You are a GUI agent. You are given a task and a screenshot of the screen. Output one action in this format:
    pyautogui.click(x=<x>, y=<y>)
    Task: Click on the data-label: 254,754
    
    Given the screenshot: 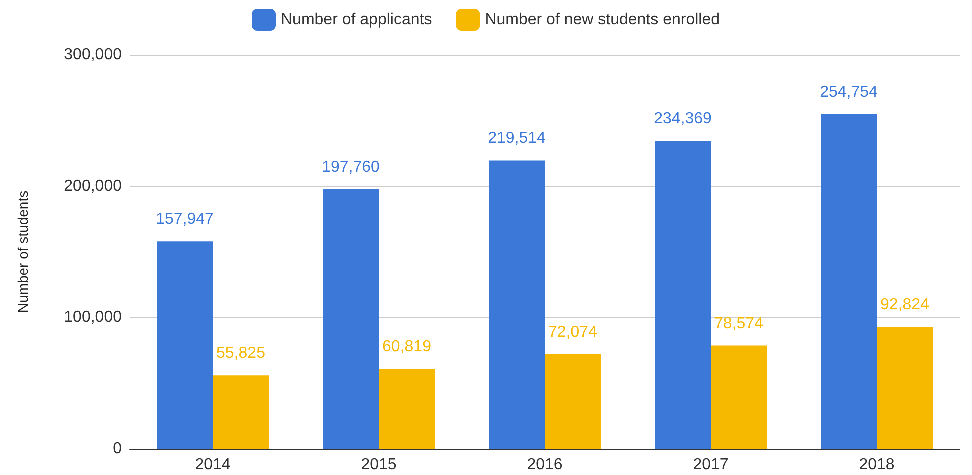 What is the action you would take?
    pyautogui.click(x=849, y=92)
    